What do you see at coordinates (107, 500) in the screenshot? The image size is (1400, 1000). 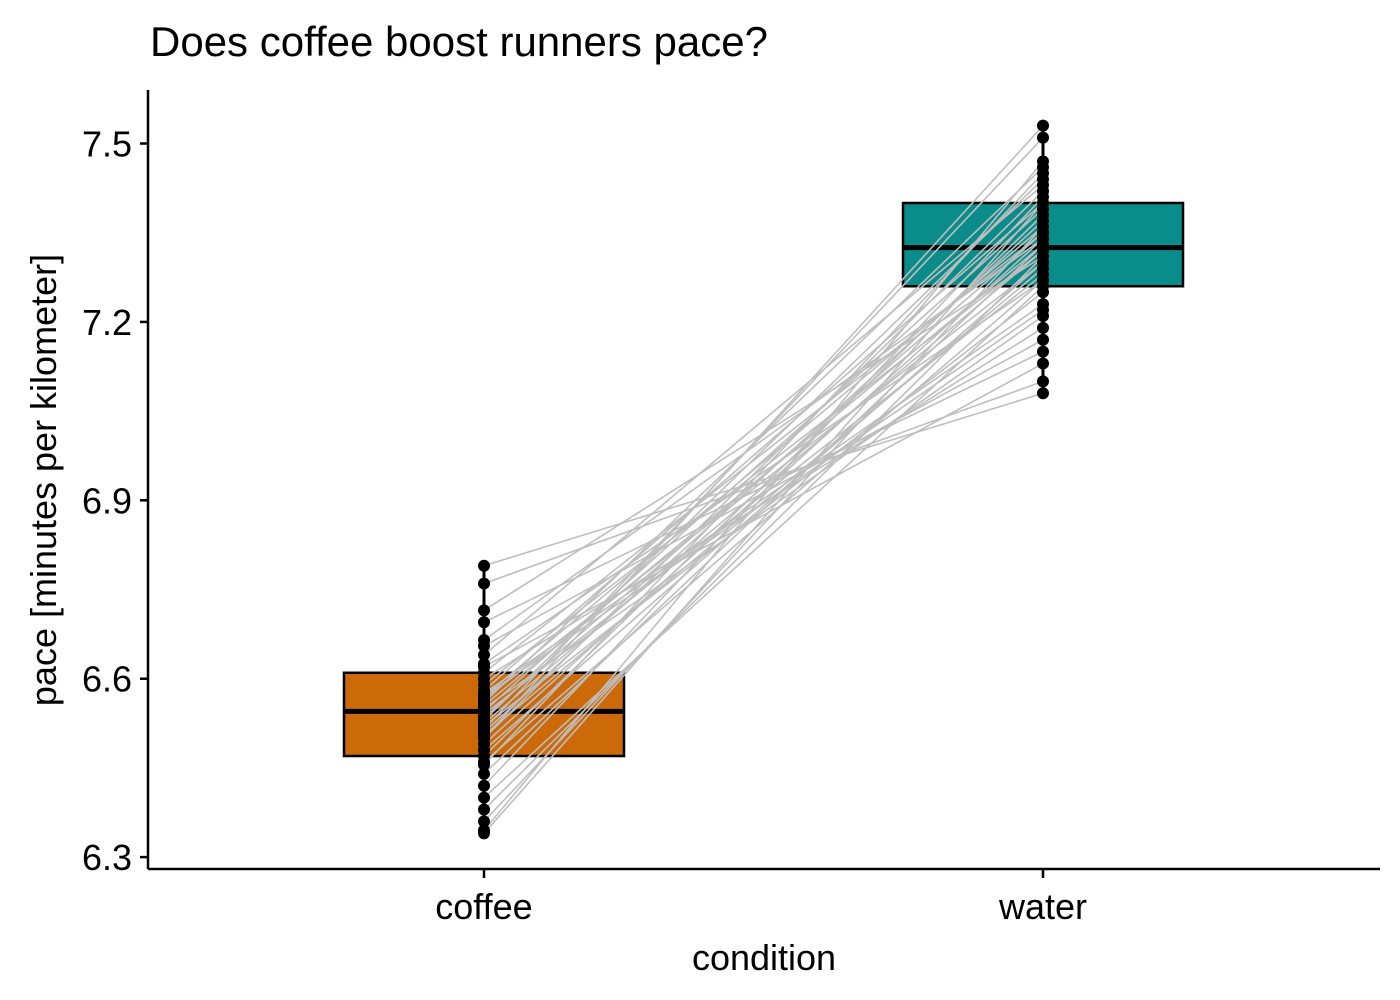 I see `y-tick-label: 6.9` at bounding box center [107, 500].